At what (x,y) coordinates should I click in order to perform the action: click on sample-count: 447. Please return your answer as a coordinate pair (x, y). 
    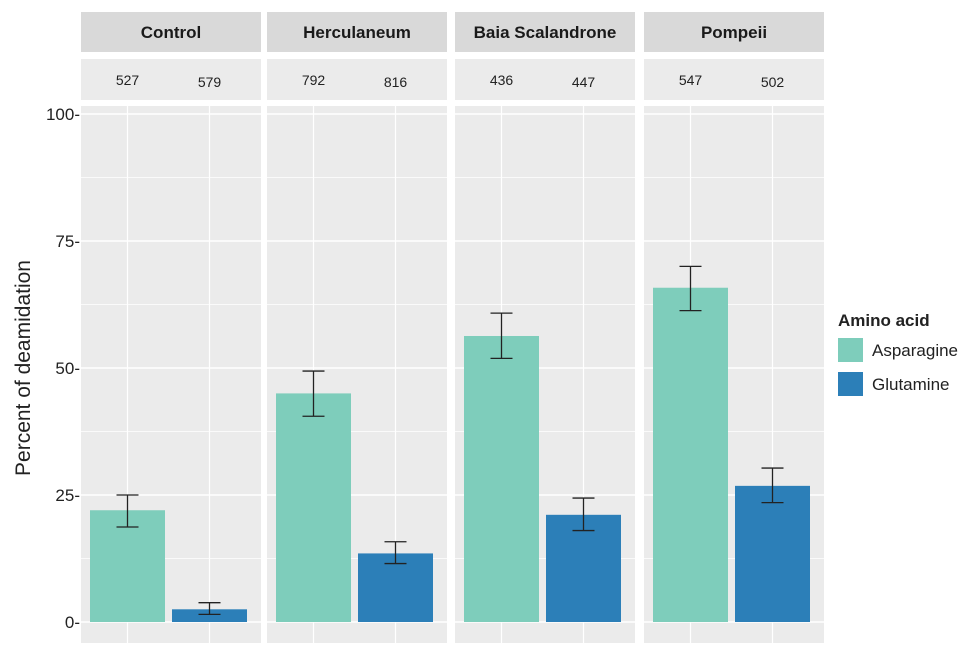
    Looking at the image, I should click on (584, 82).